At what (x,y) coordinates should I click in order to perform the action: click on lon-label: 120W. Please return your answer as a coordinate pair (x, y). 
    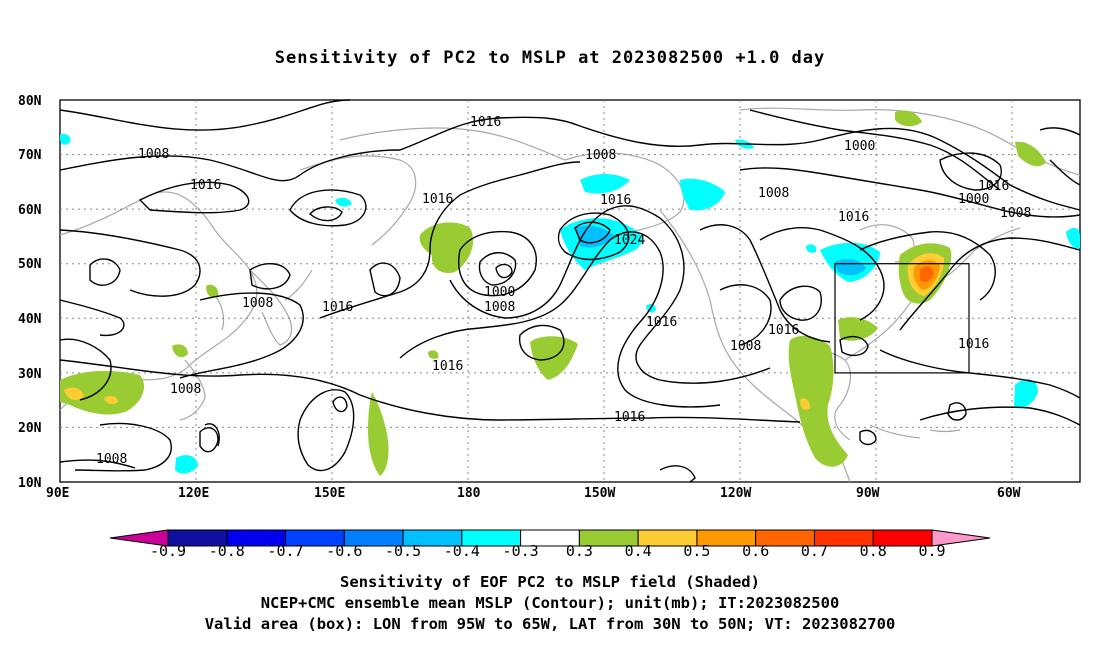
    Looking at the image, I should click on (735, 493).